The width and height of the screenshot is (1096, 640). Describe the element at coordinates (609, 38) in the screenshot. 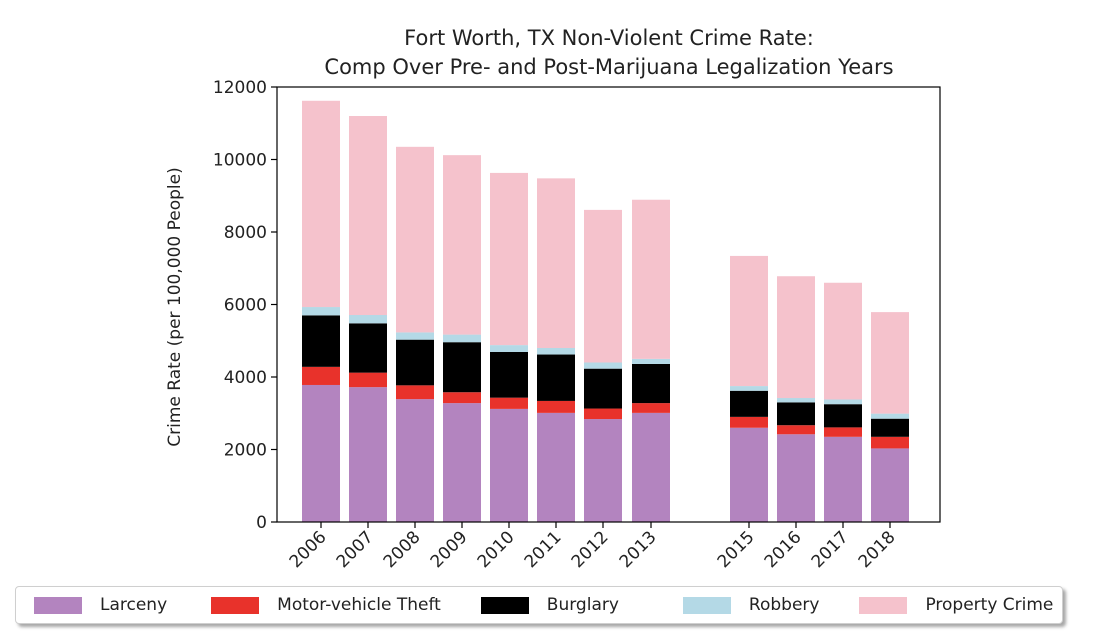

I see `chart-title: Fort Worth, TX Non-Violent Crime Rate:` at that location.